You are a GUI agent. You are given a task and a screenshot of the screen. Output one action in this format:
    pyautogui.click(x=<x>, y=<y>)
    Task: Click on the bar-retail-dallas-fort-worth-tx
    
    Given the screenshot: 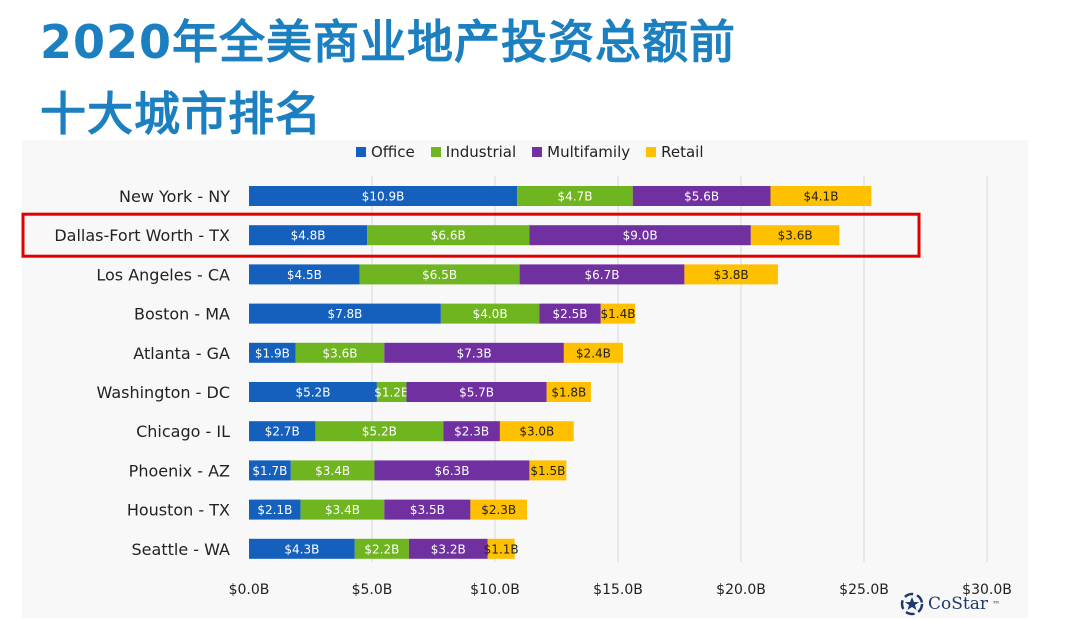 What is the action you would take?
    pyautogui.click(x=795, y=235)
    